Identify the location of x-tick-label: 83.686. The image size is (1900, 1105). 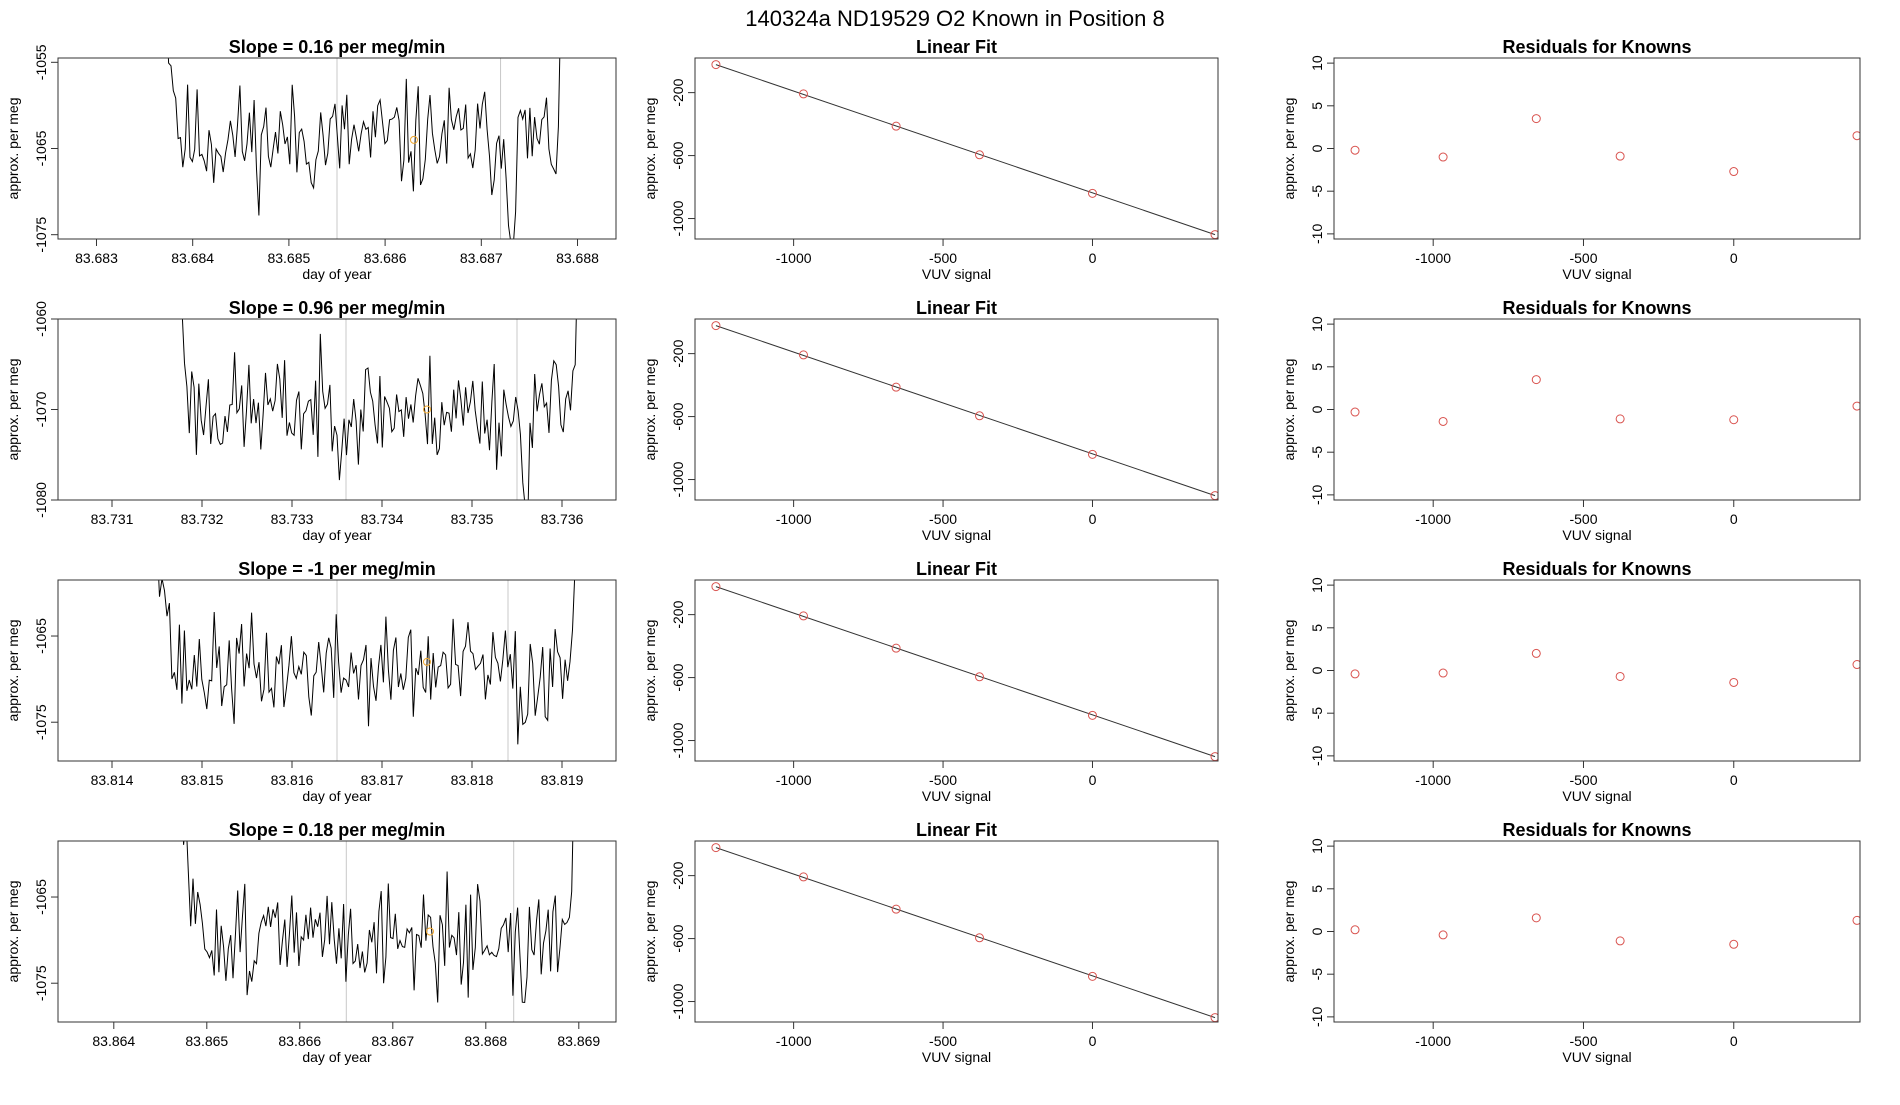
(385, 258).